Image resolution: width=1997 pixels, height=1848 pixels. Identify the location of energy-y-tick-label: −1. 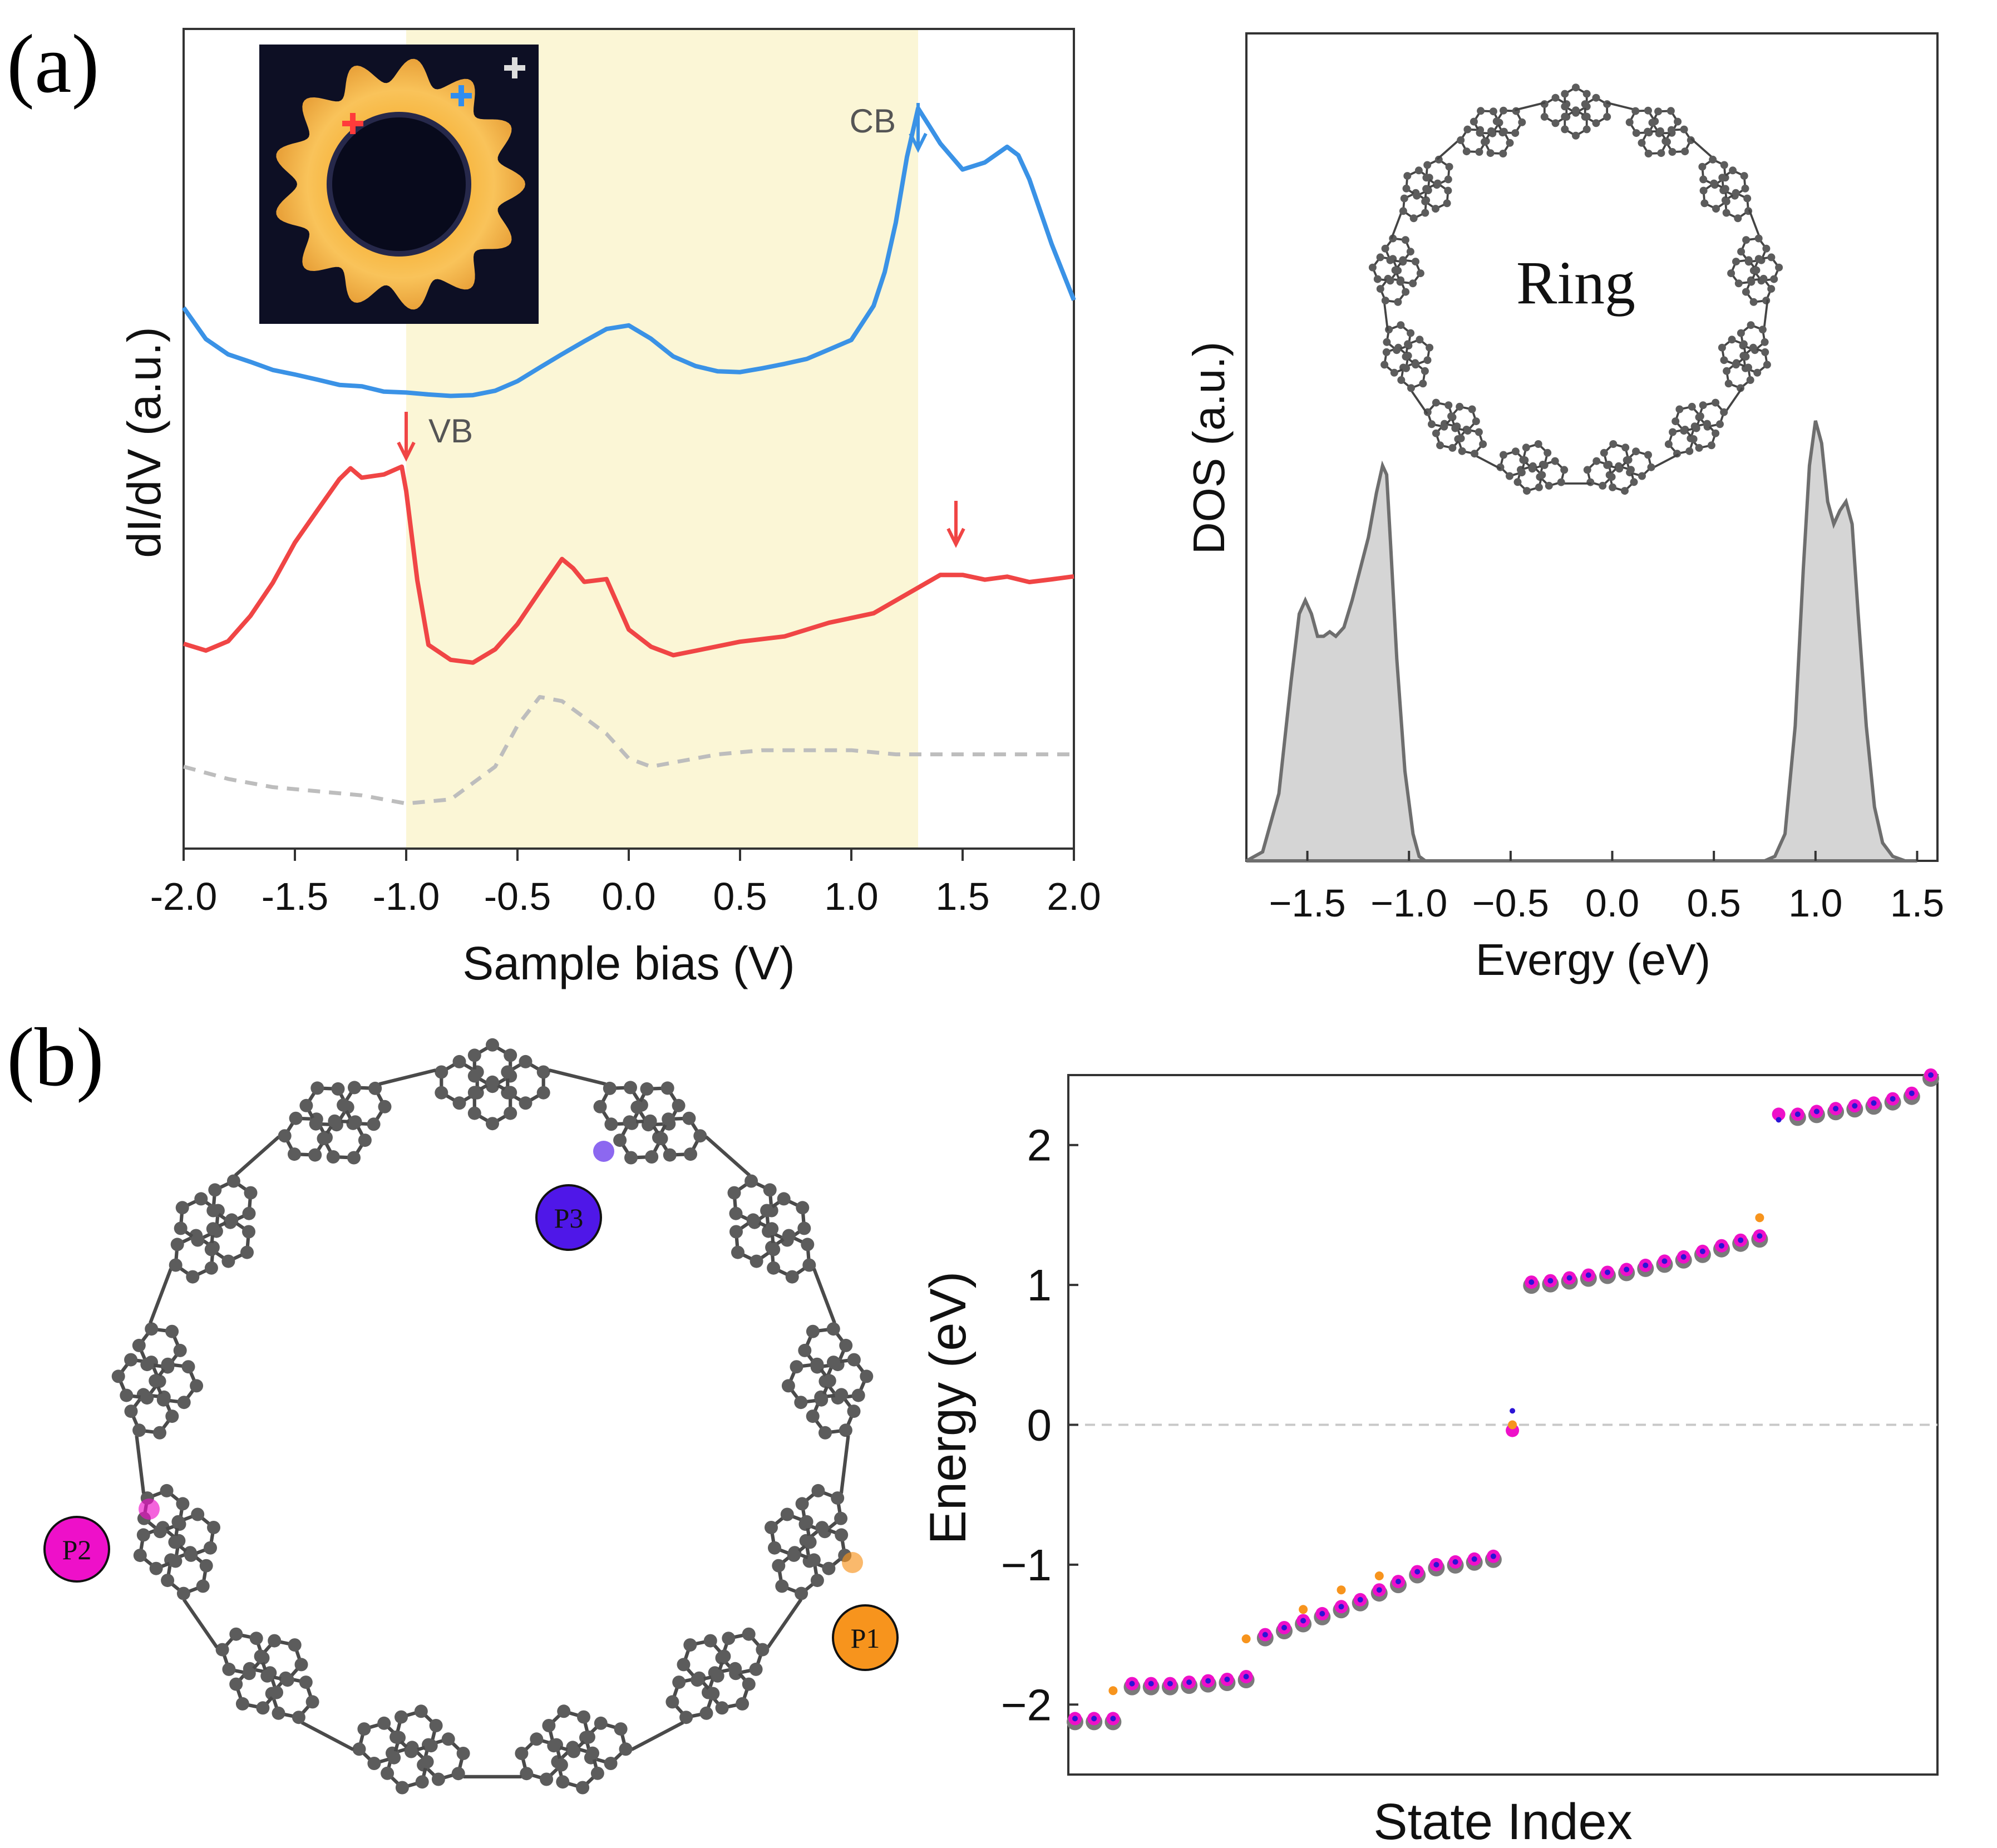
(1026, 1565).